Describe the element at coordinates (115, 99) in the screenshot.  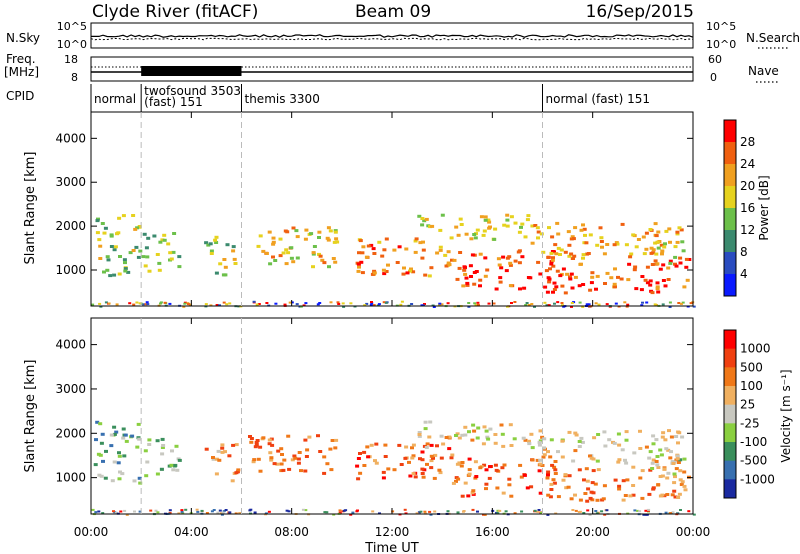
I see `cpid-mode-label: normal` at that location.